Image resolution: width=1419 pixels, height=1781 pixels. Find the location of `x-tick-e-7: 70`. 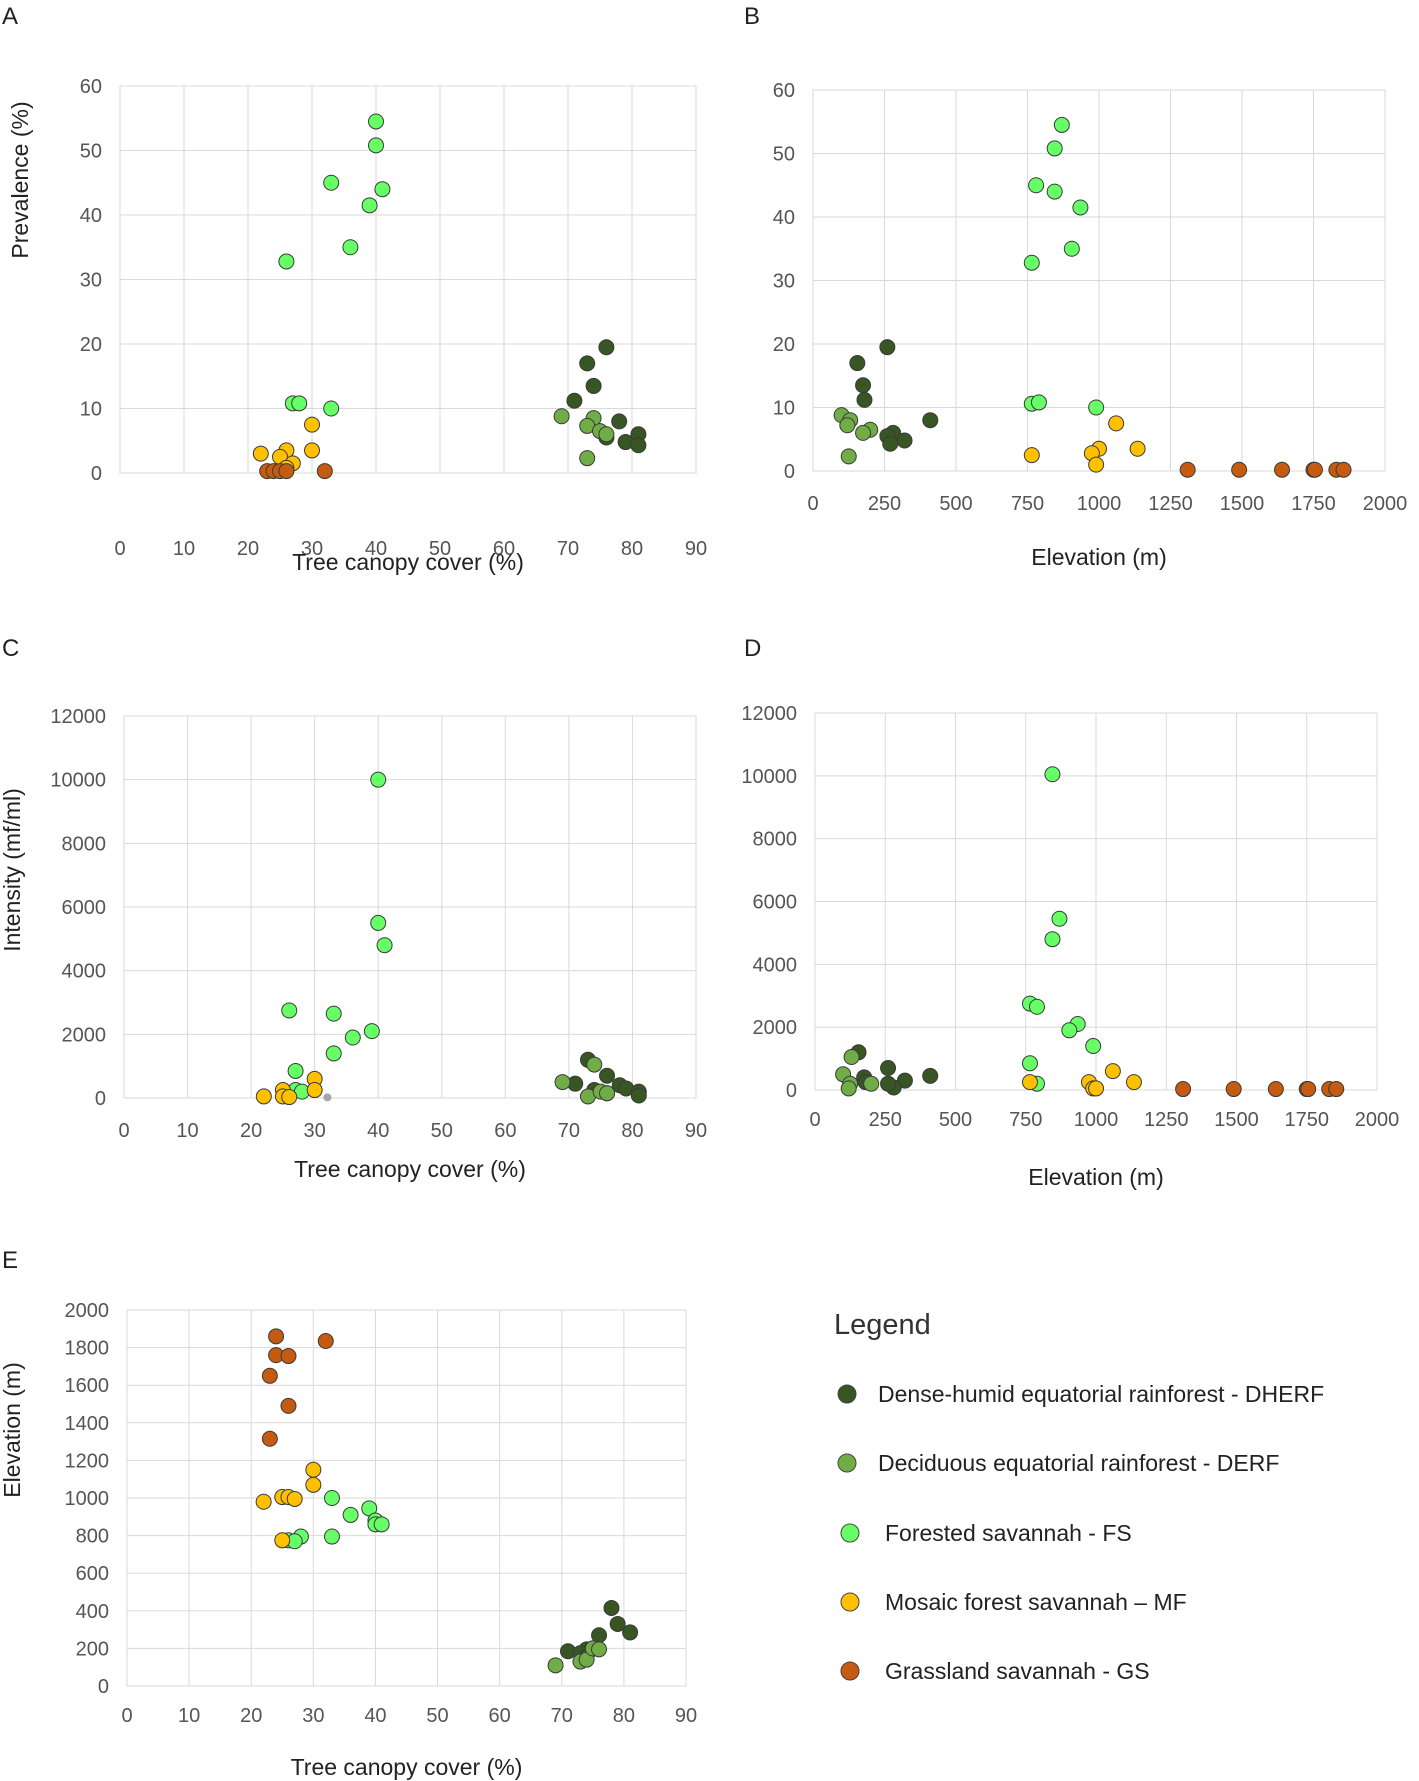

x-tick-e-7: 70 is located at coordinates (562, 1716).